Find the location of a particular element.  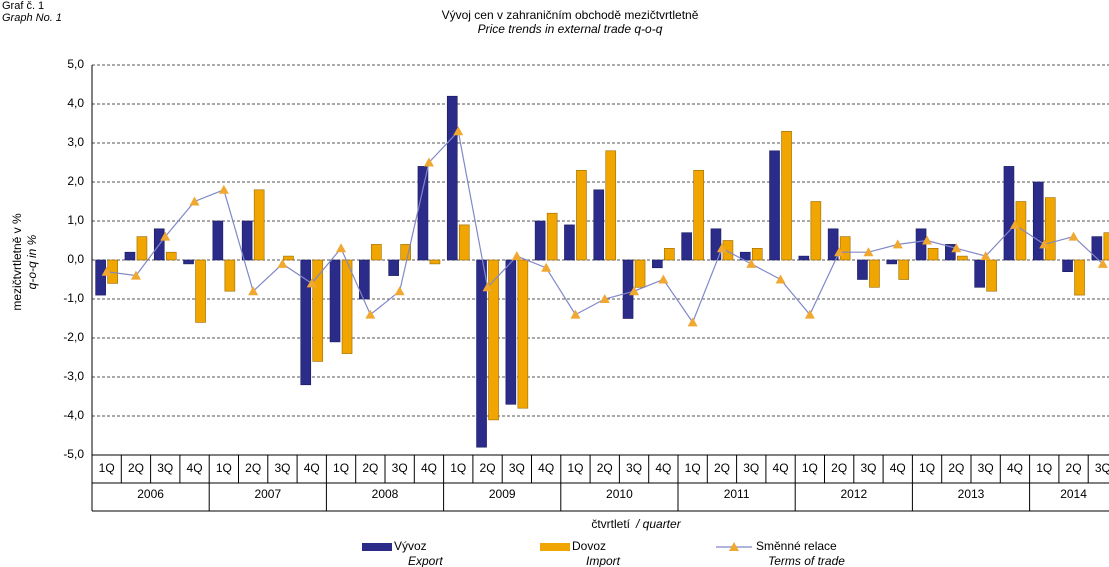

y-tick-label: 4,0 is located at coordinates (75, 103).